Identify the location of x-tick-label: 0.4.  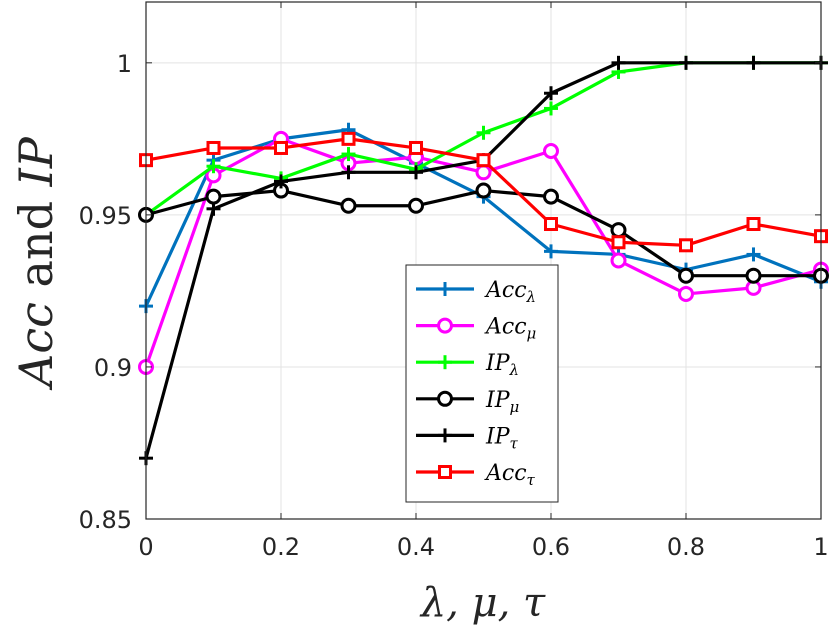
(416, 547).